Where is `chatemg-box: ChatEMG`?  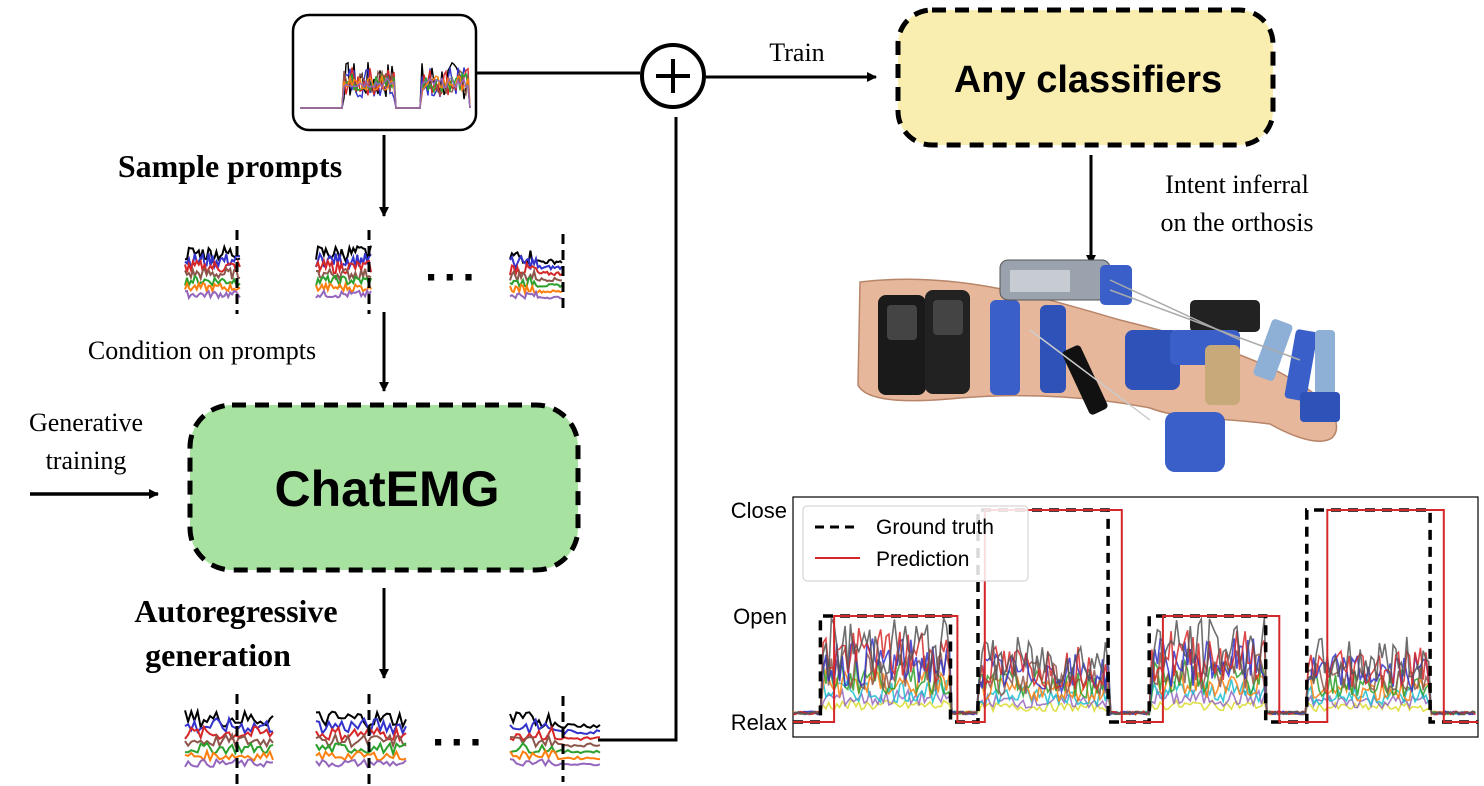
chatemg-box: ChatEMG is located at coordinates (384, 487).